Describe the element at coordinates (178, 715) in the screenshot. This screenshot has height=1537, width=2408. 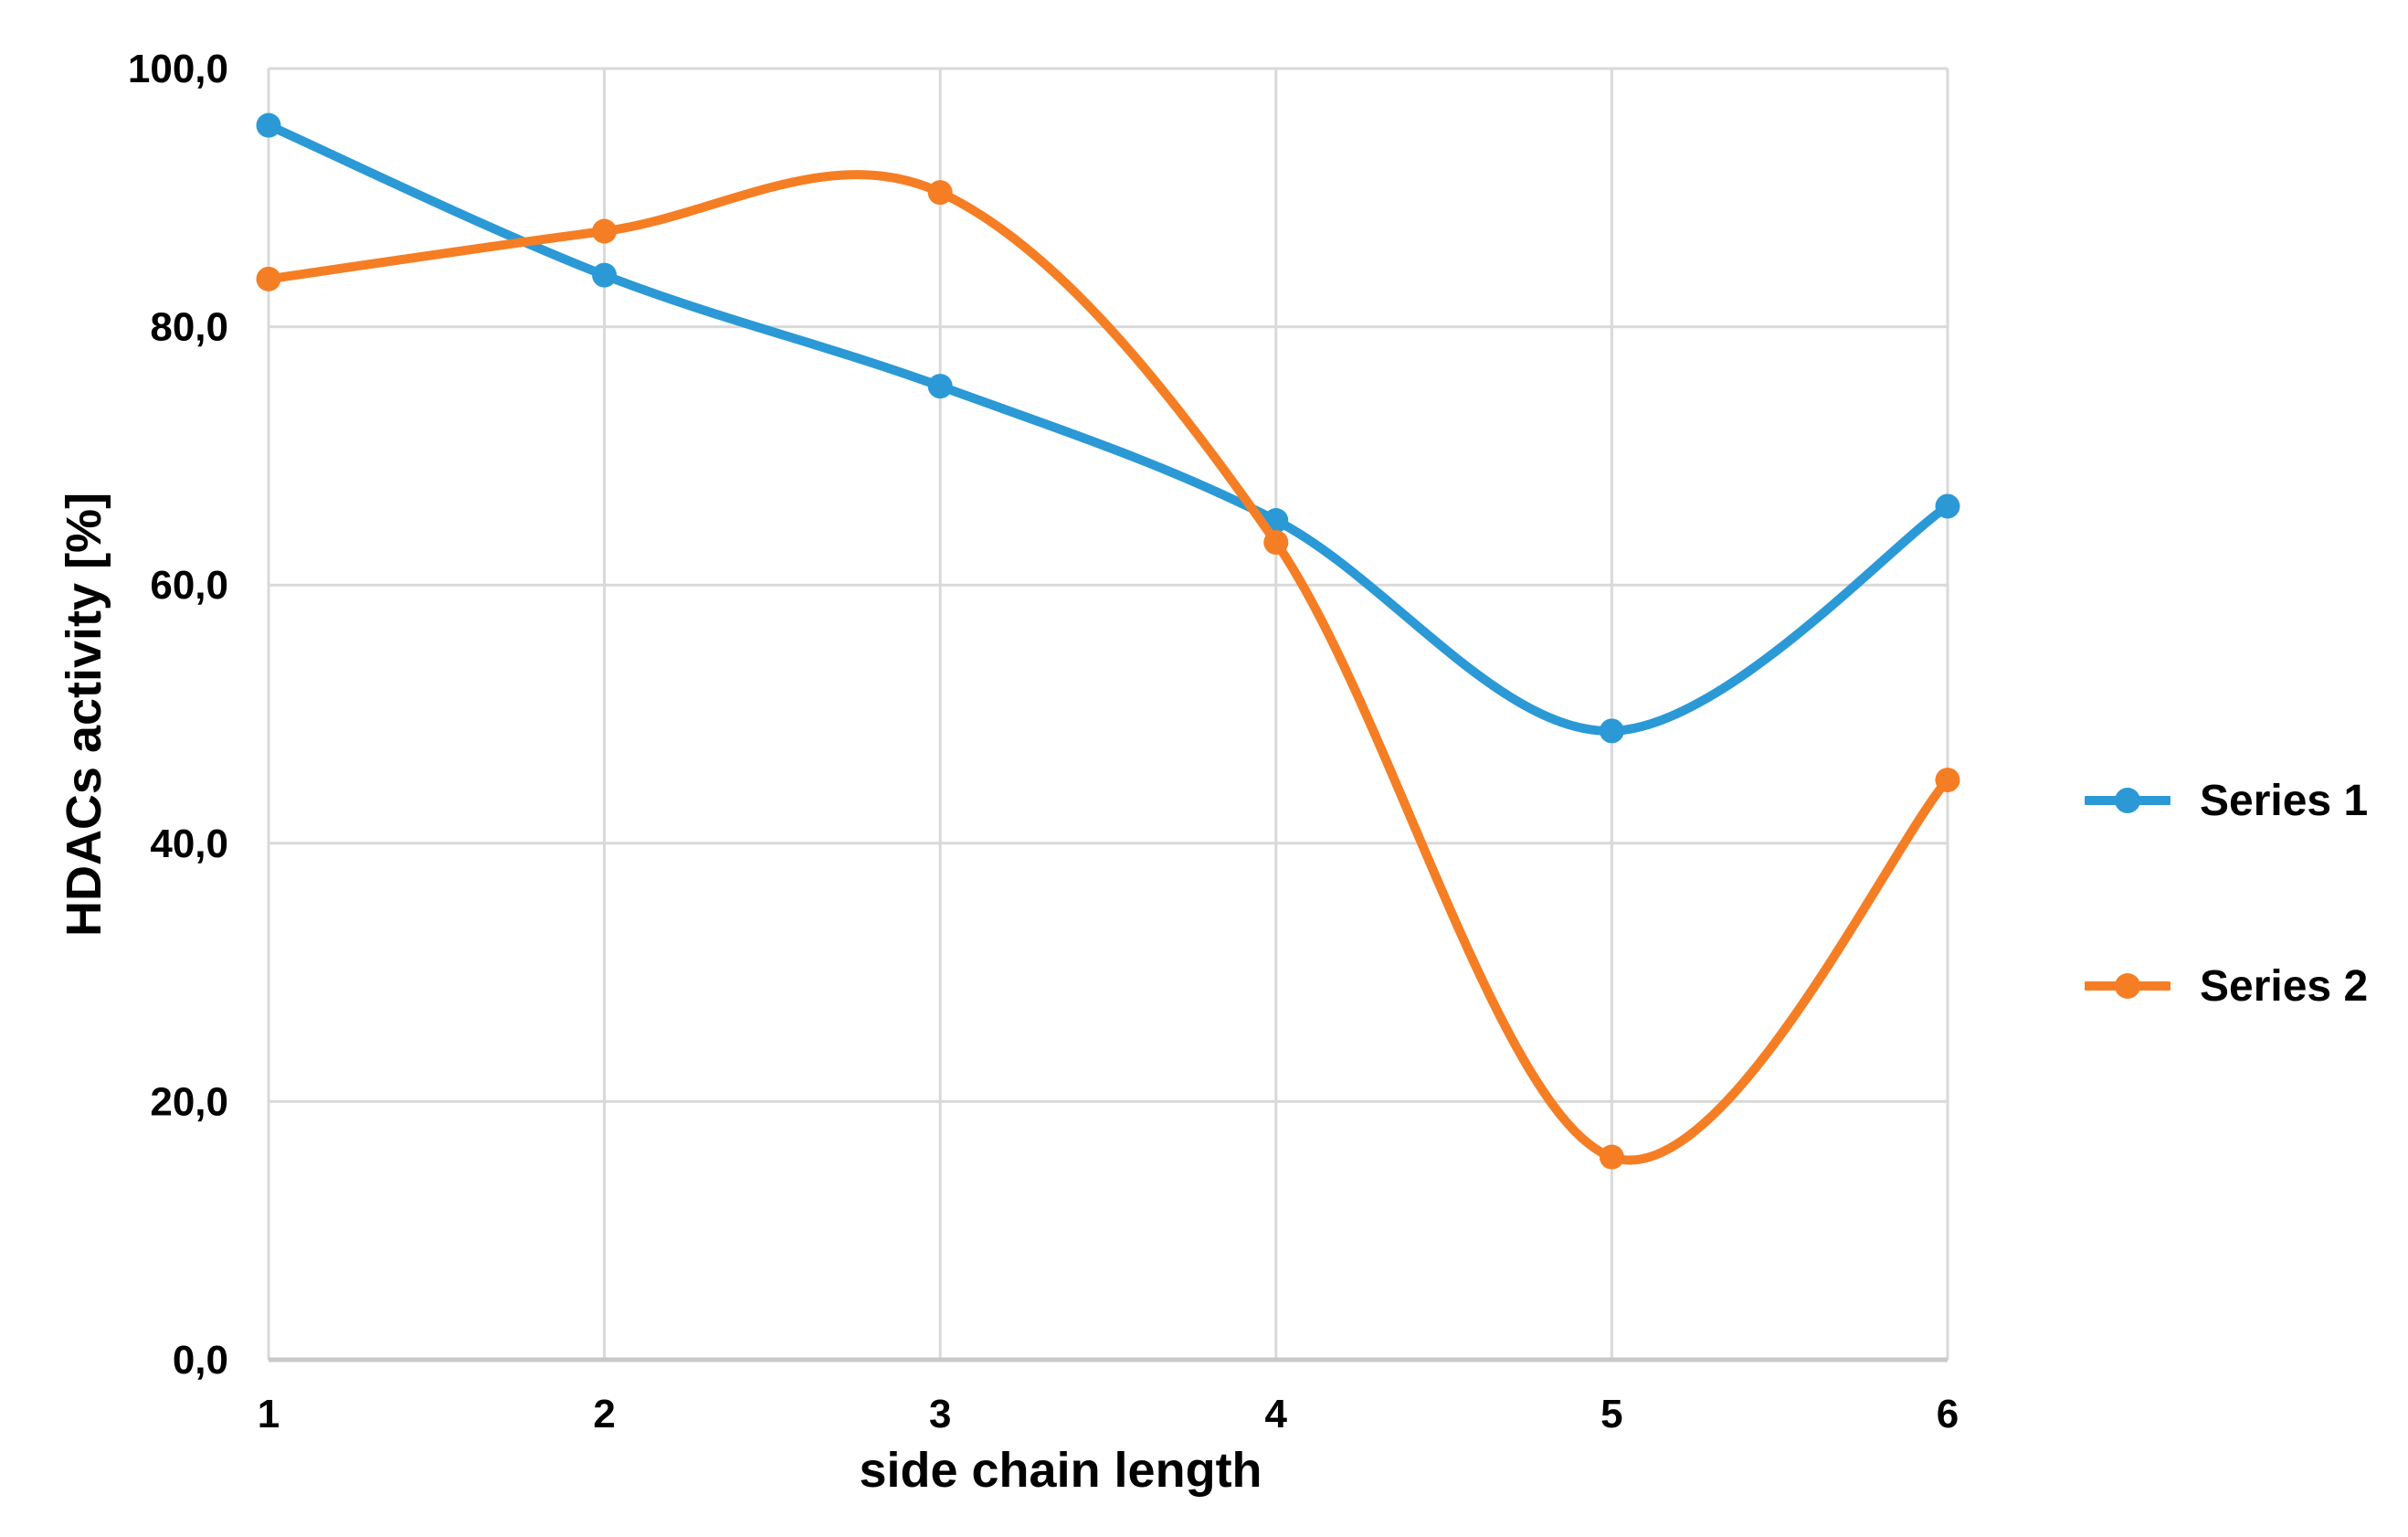
I see `y-tick-labels: 0,0 20,0 40,0 60,0 80,0 100,0` at that location.